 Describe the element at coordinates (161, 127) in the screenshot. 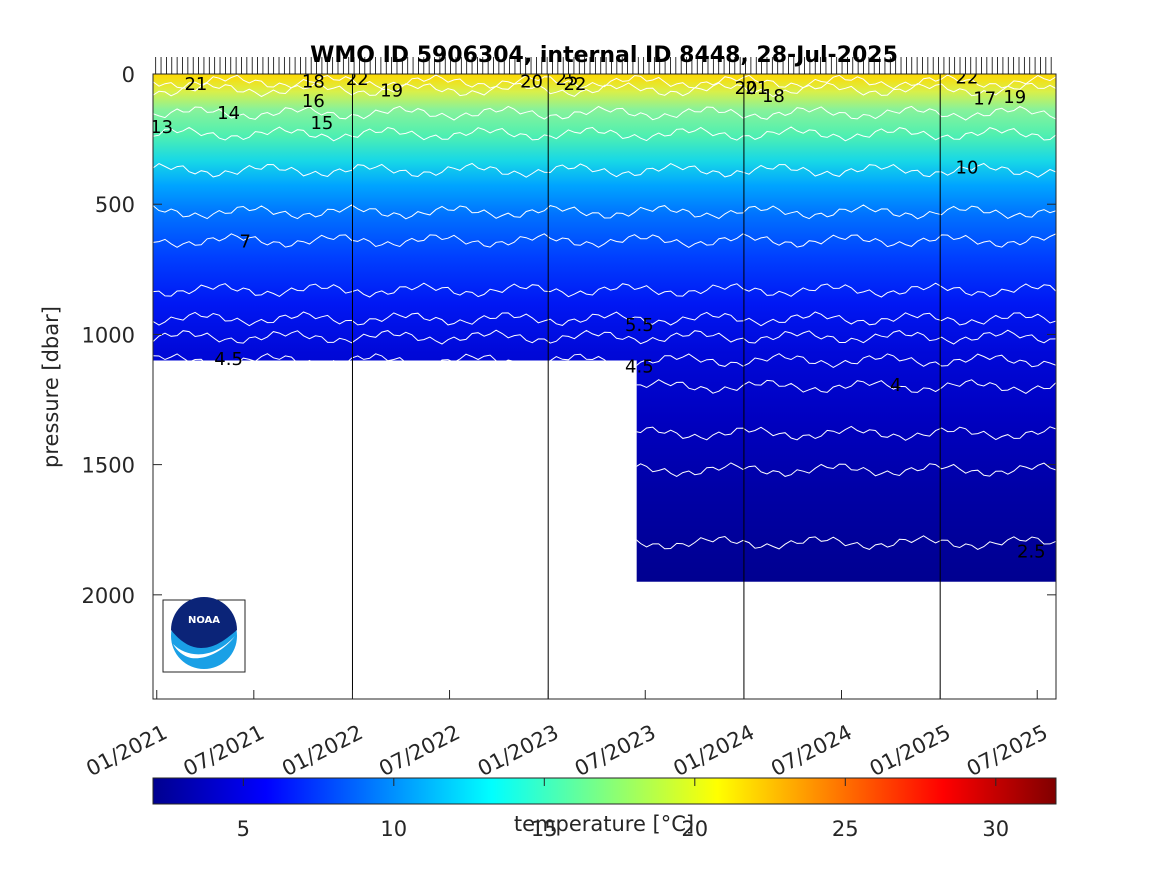

I see `contour-label: 13` at that location.